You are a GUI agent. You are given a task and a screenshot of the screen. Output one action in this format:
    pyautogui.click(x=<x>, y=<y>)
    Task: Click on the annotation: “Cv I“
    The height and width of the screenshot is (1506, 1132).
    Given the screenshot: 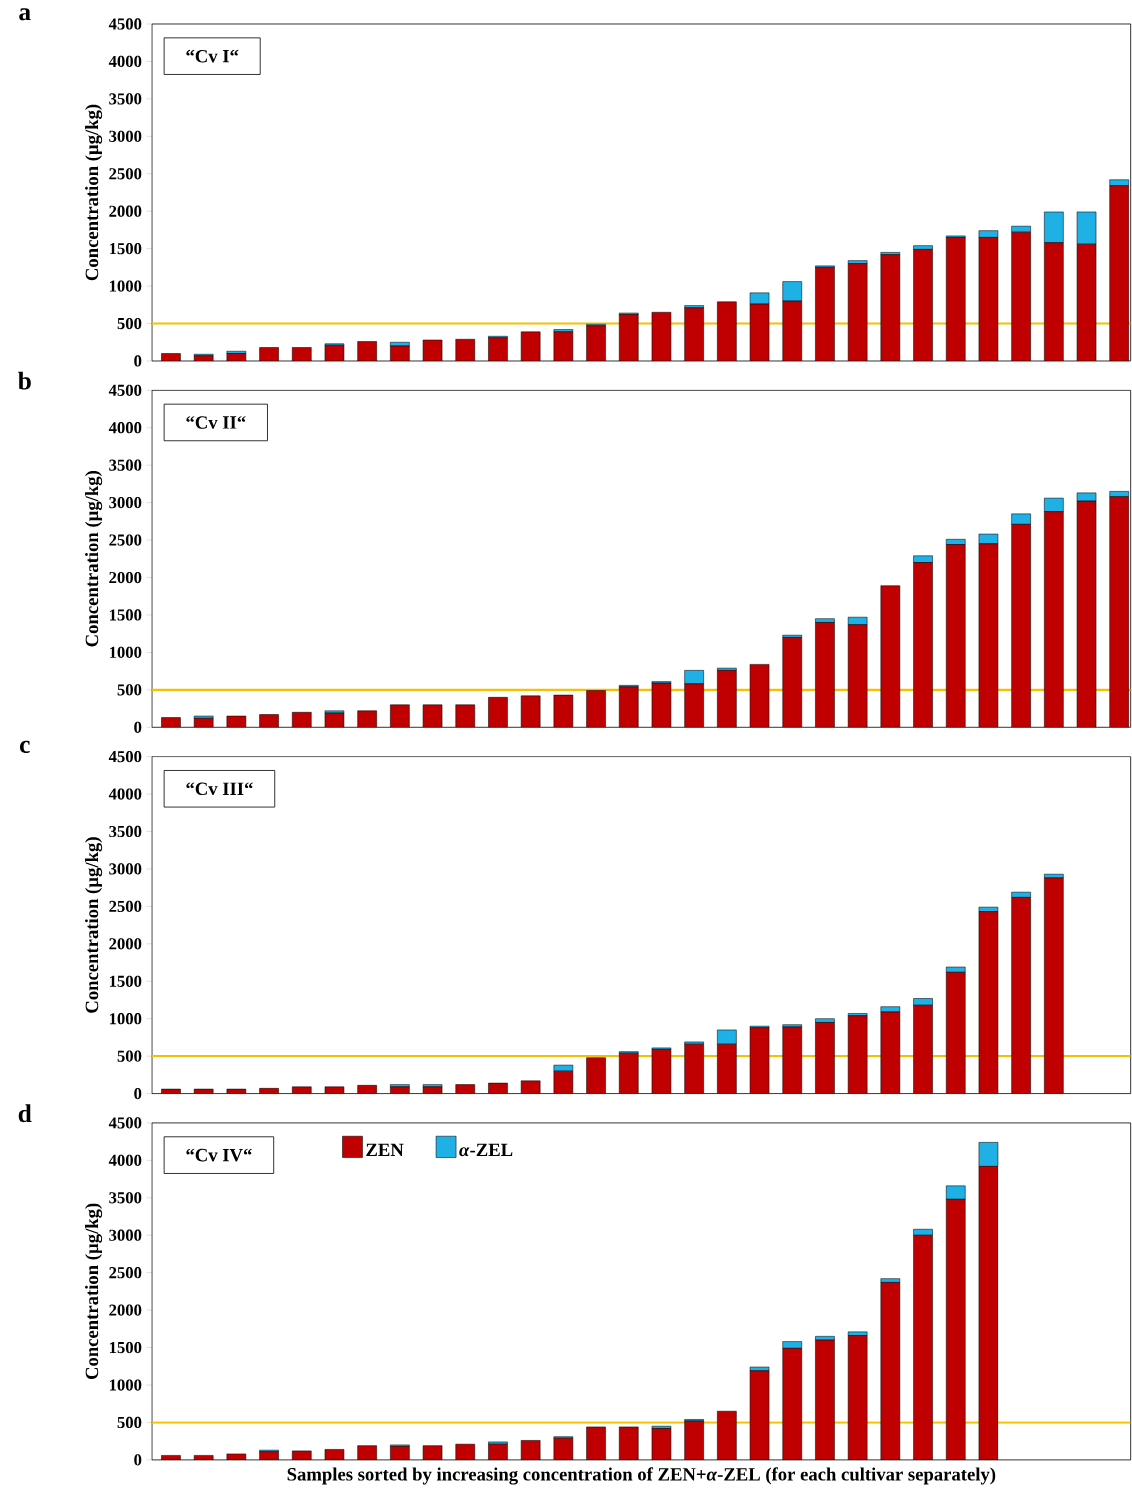 What is the action you would take?
    pyautogui.click(x=212, y=56)
    